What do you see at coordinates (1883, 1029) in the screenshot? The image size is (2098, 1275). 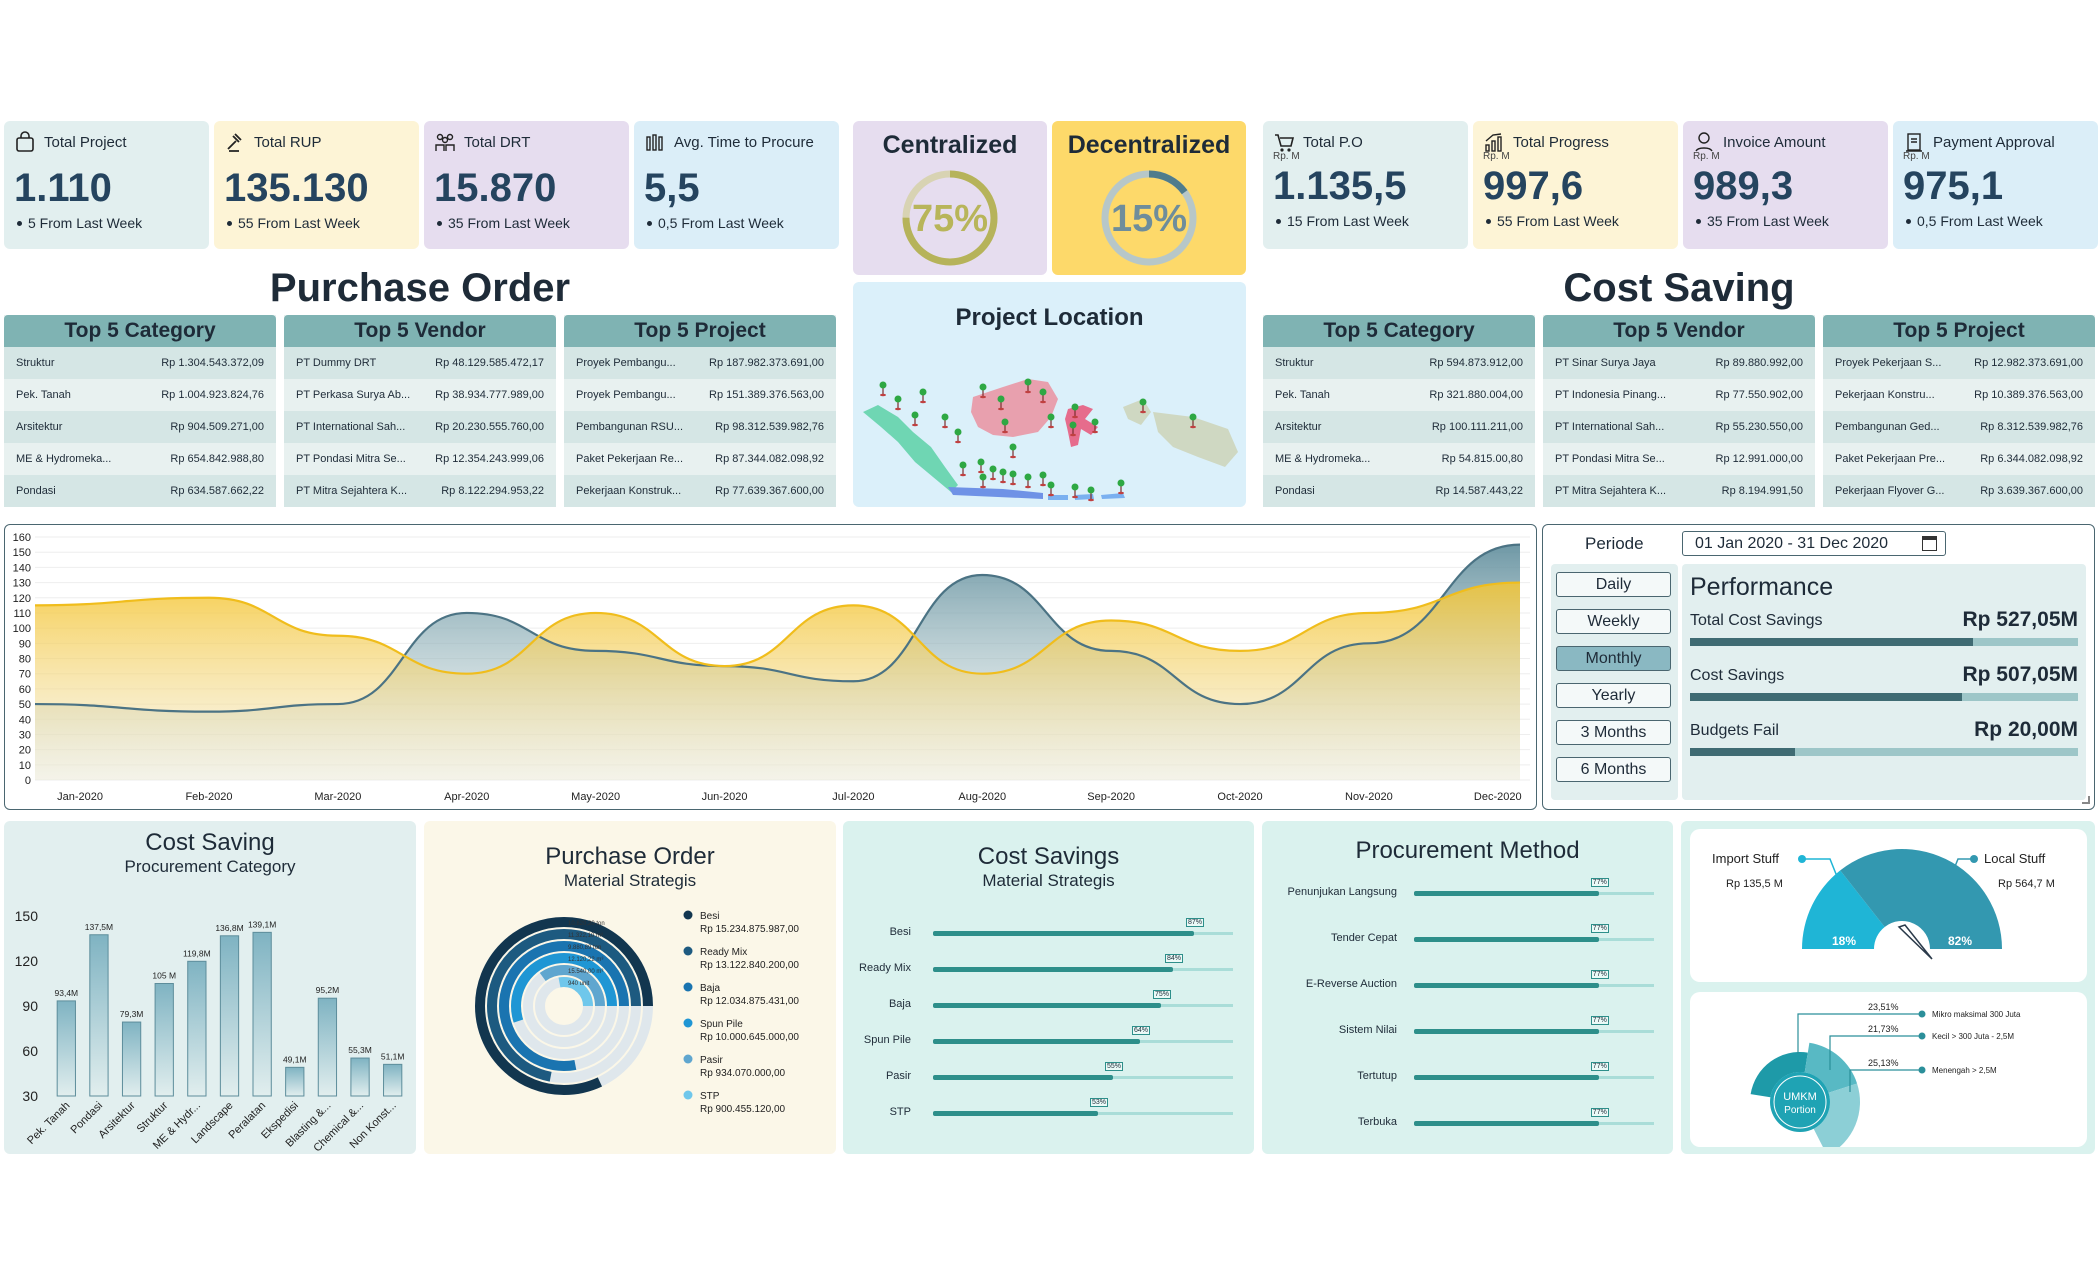 I see `umkm-pct: 21,73%` at bounding box center [1883, 1029].